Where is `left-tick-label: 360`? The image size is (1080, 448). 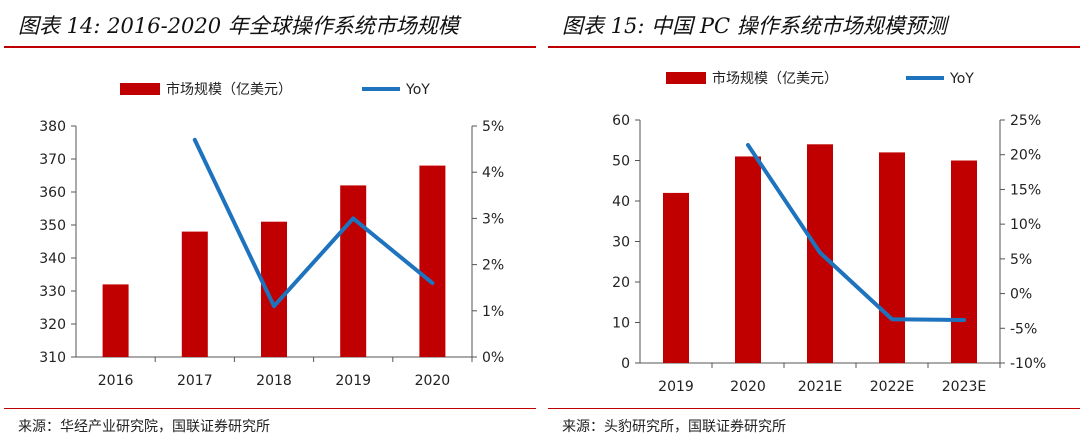 left-tick-label: 360 is located at coordinates (52, 193).